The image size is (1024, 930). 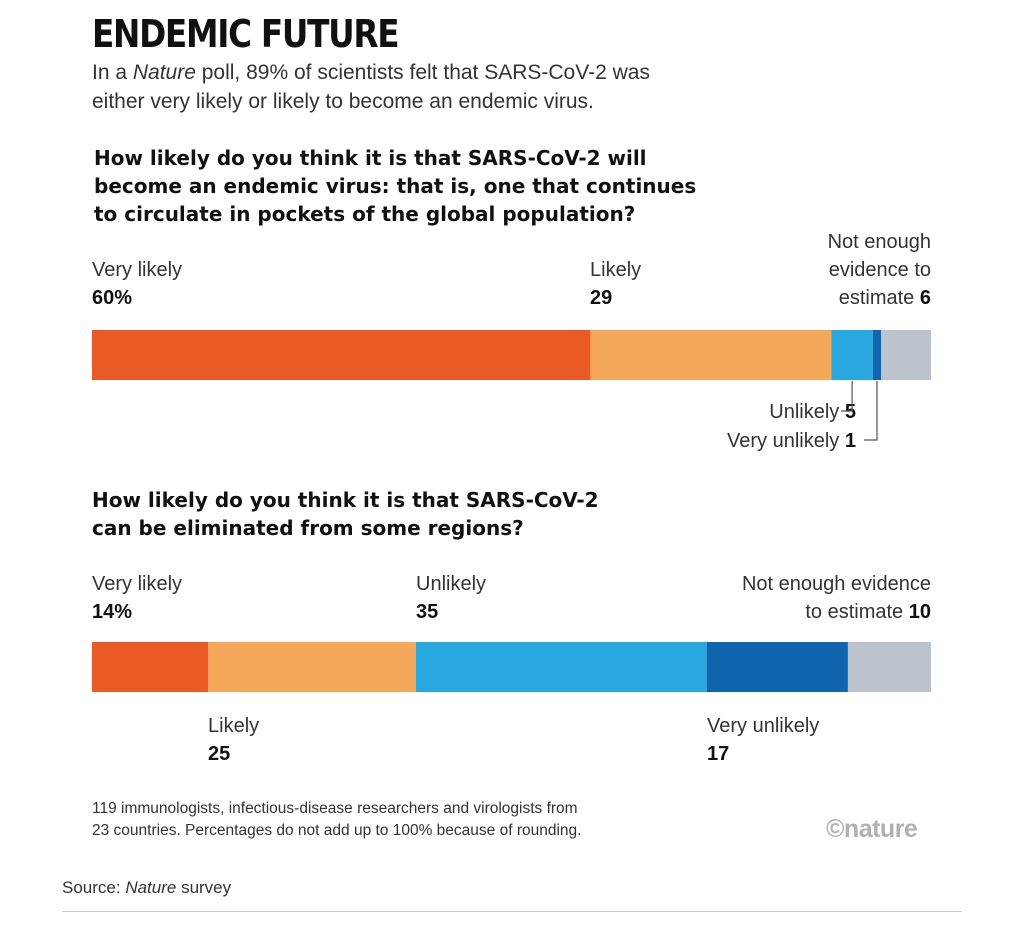 I want to click on q2-label-very-unlikely: Very unlikely 17, so click(x=763, y=740).